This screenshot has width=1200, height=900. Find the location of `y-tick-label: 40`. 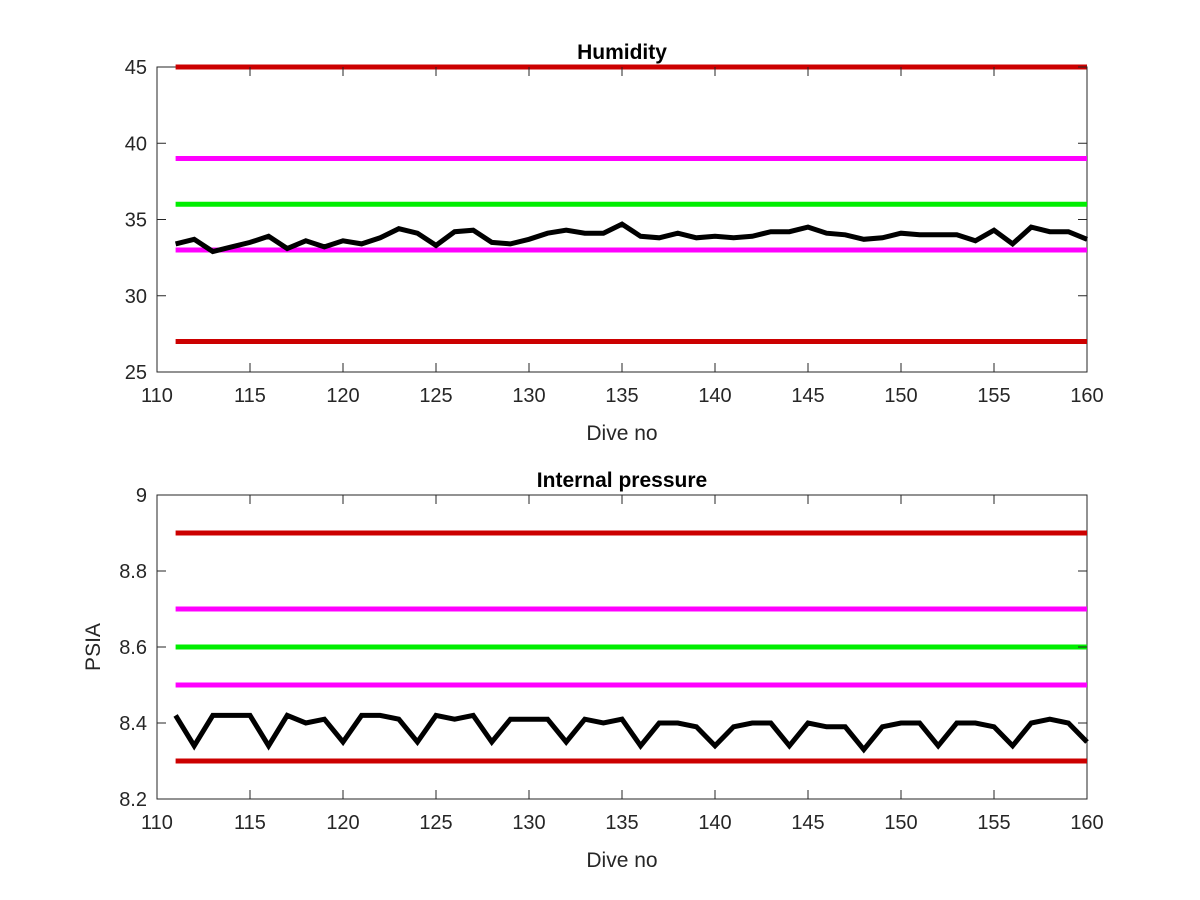

y-tick-label: 40 is located at coordinates (136, 144).